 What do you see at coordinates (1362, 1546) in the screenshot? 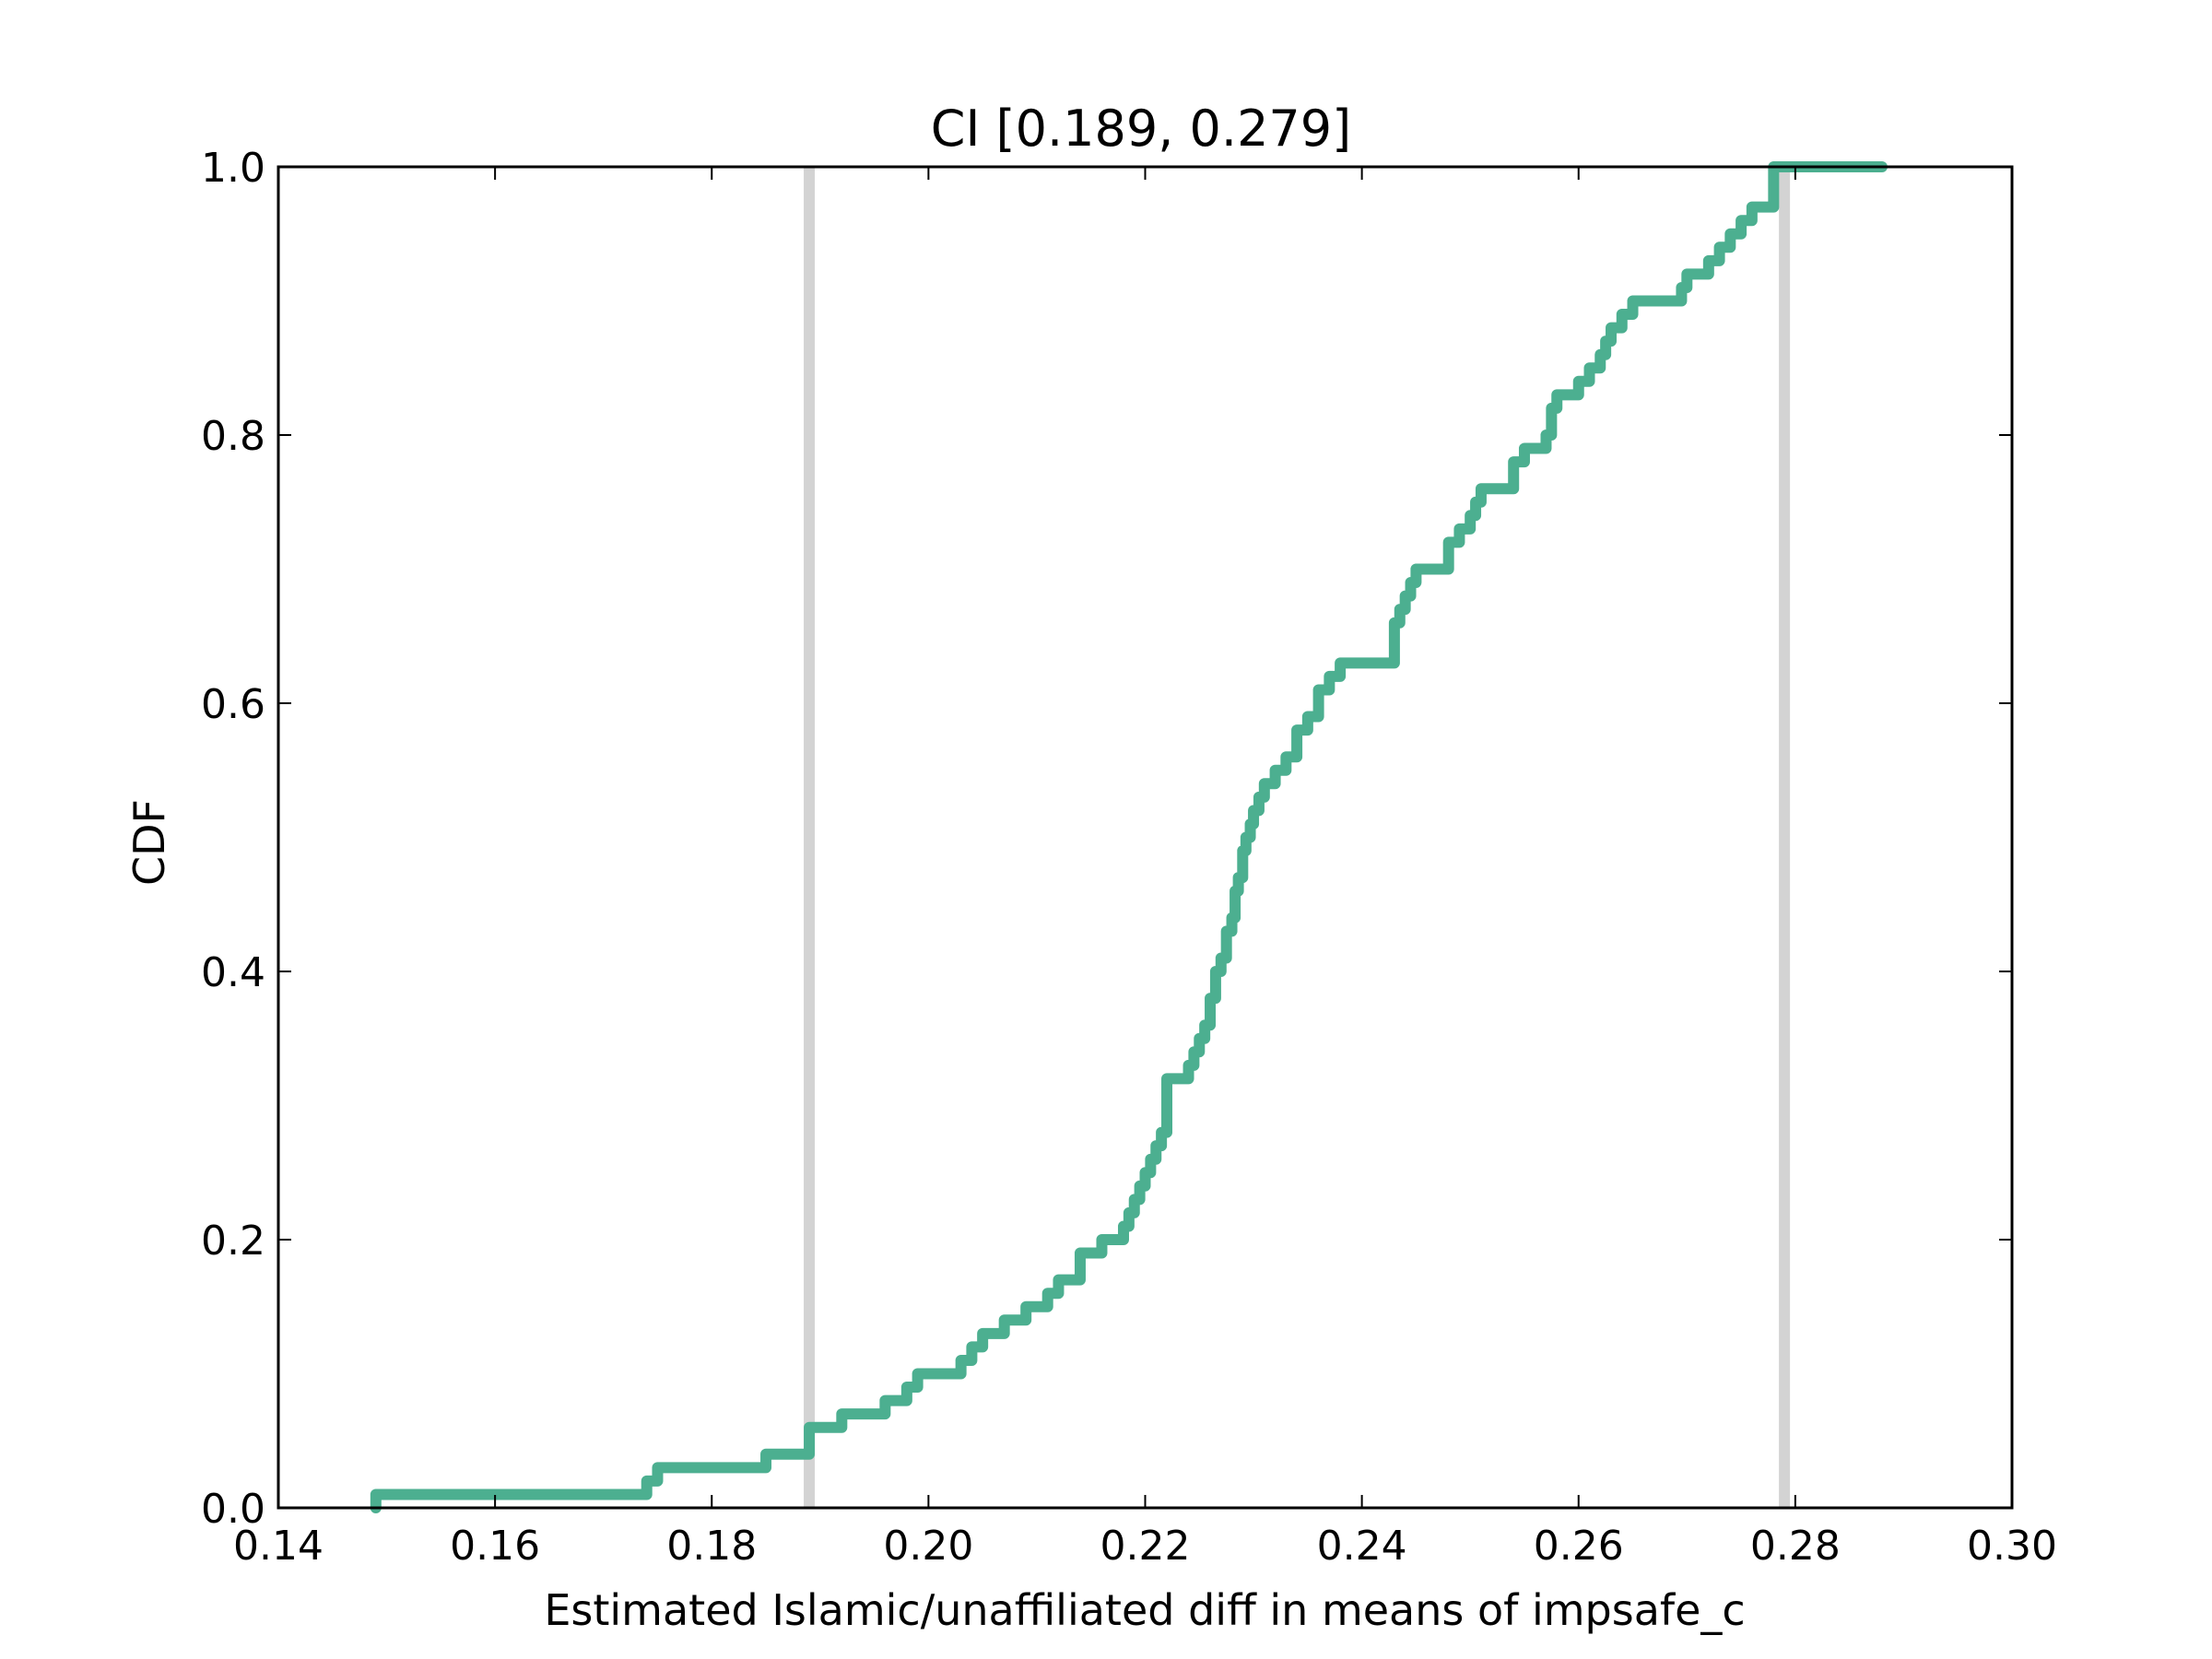
I see `x-tick-label: 0.24` at bounding box center [1362, 1546].